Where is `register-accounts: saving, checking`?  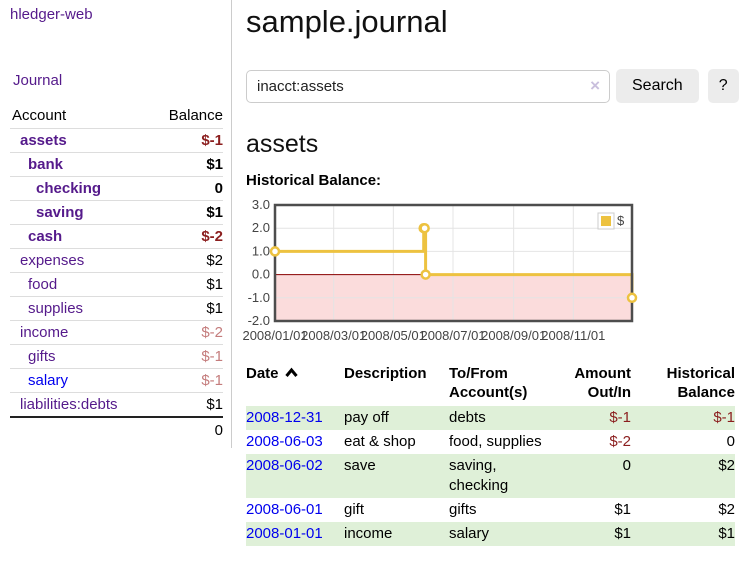 register-accounts: saving, checking is located at coordinates (479, 475).